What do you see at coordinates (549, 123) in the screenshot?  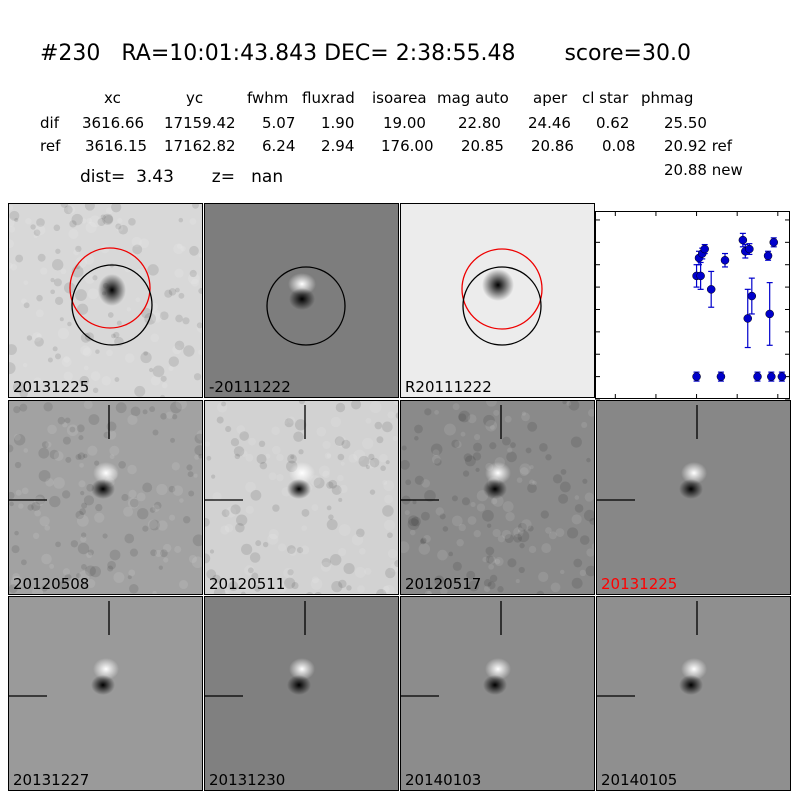 I see `table-cell: 24.46` at bounding box center [549, 123].